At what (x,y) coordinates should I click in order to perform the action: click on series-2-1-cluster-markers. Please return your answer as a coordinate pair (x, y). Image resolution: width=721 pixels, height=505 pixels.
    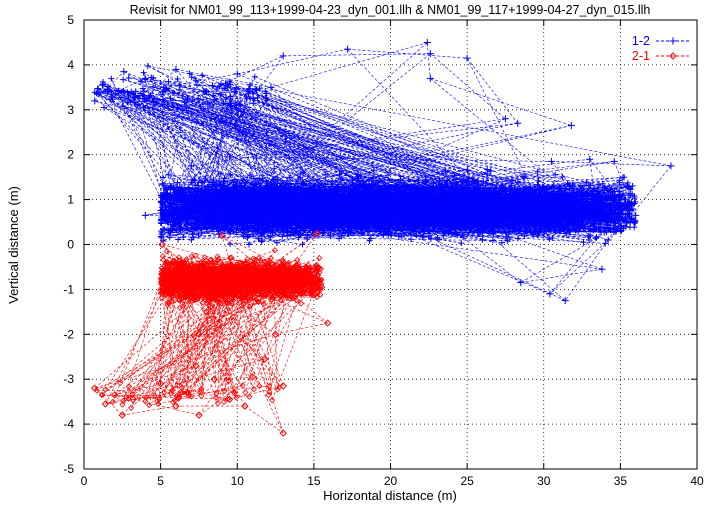
    Looking at the image, I should click on (209, 329).